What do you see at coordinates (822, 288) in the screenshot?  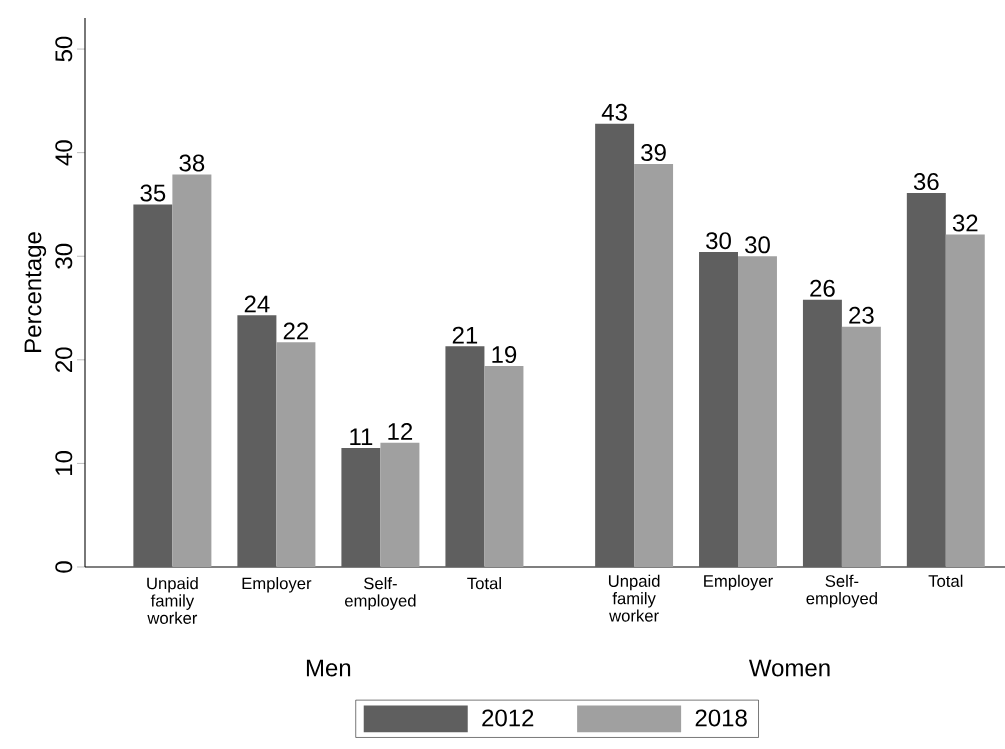 I see `data-label: 26` at bounding box center [822, 288].